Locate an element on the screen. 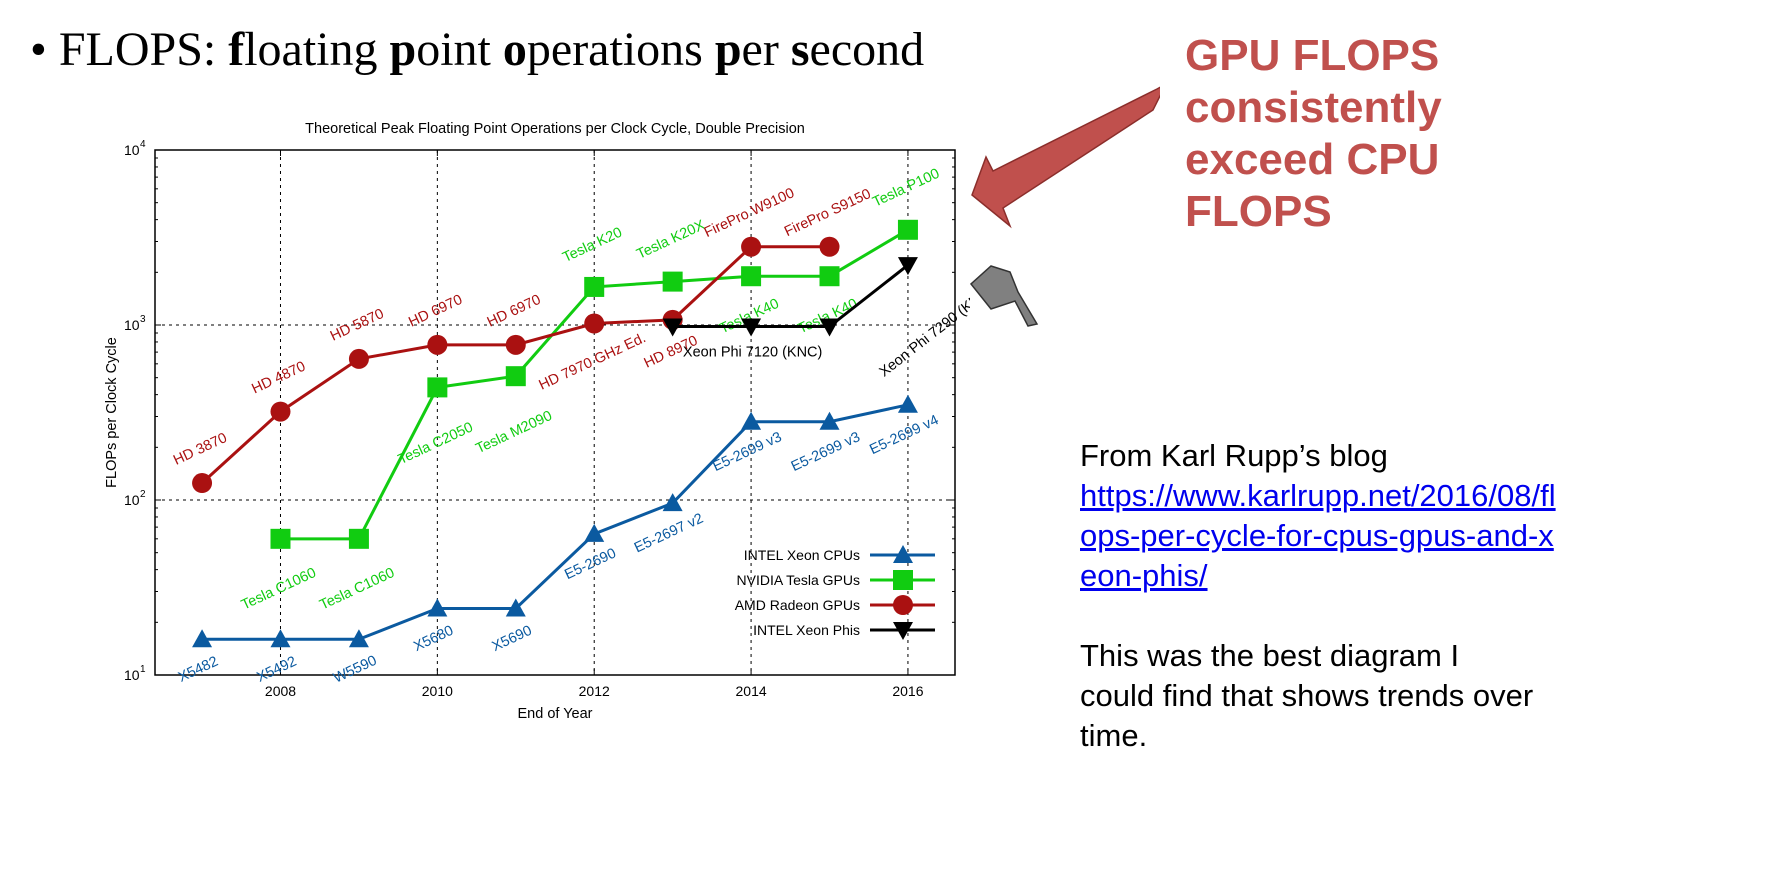  legend-label: AMD Radeon GPUs is located at coordinates (797, 605).